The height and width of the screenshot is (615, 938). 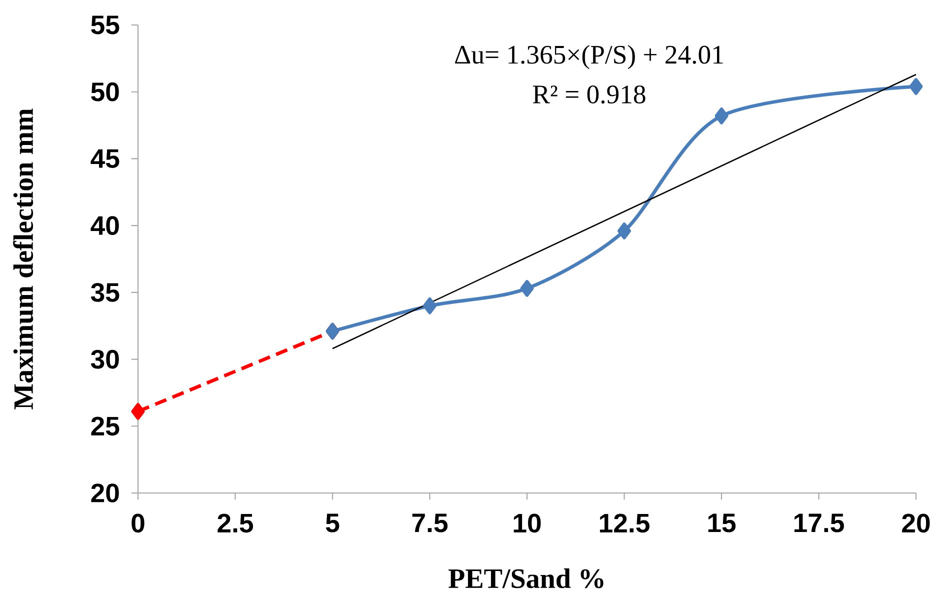 I want to click on x-tick-label: 17.5, so click(x=819, y=523).